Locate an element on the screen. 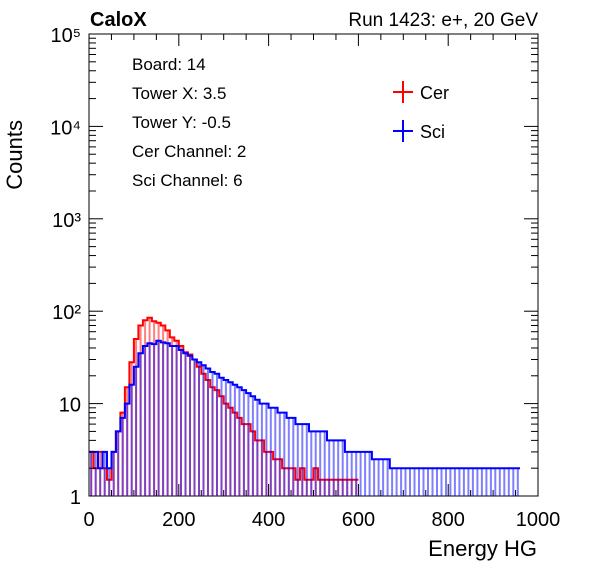 The width and height of the screenshot is (596, 572). info-tower-x: Tower X: 3.5 is located at coordinates (179, 93).